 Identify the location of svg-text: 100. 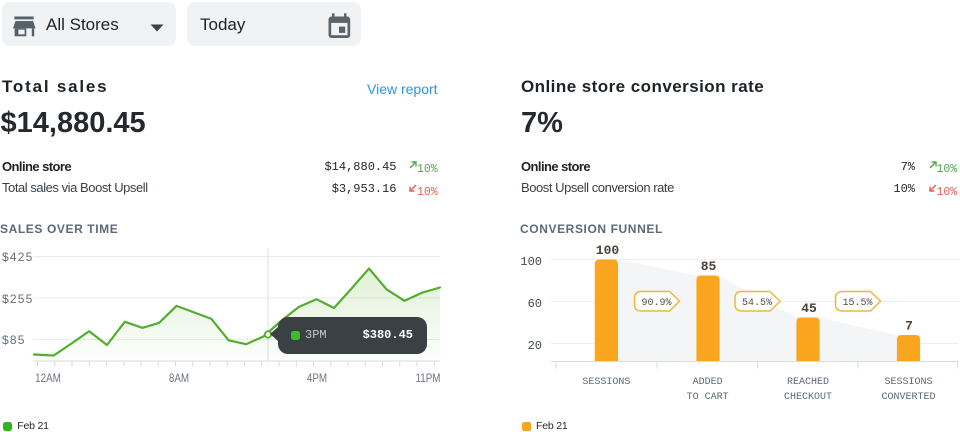
(608, 251).